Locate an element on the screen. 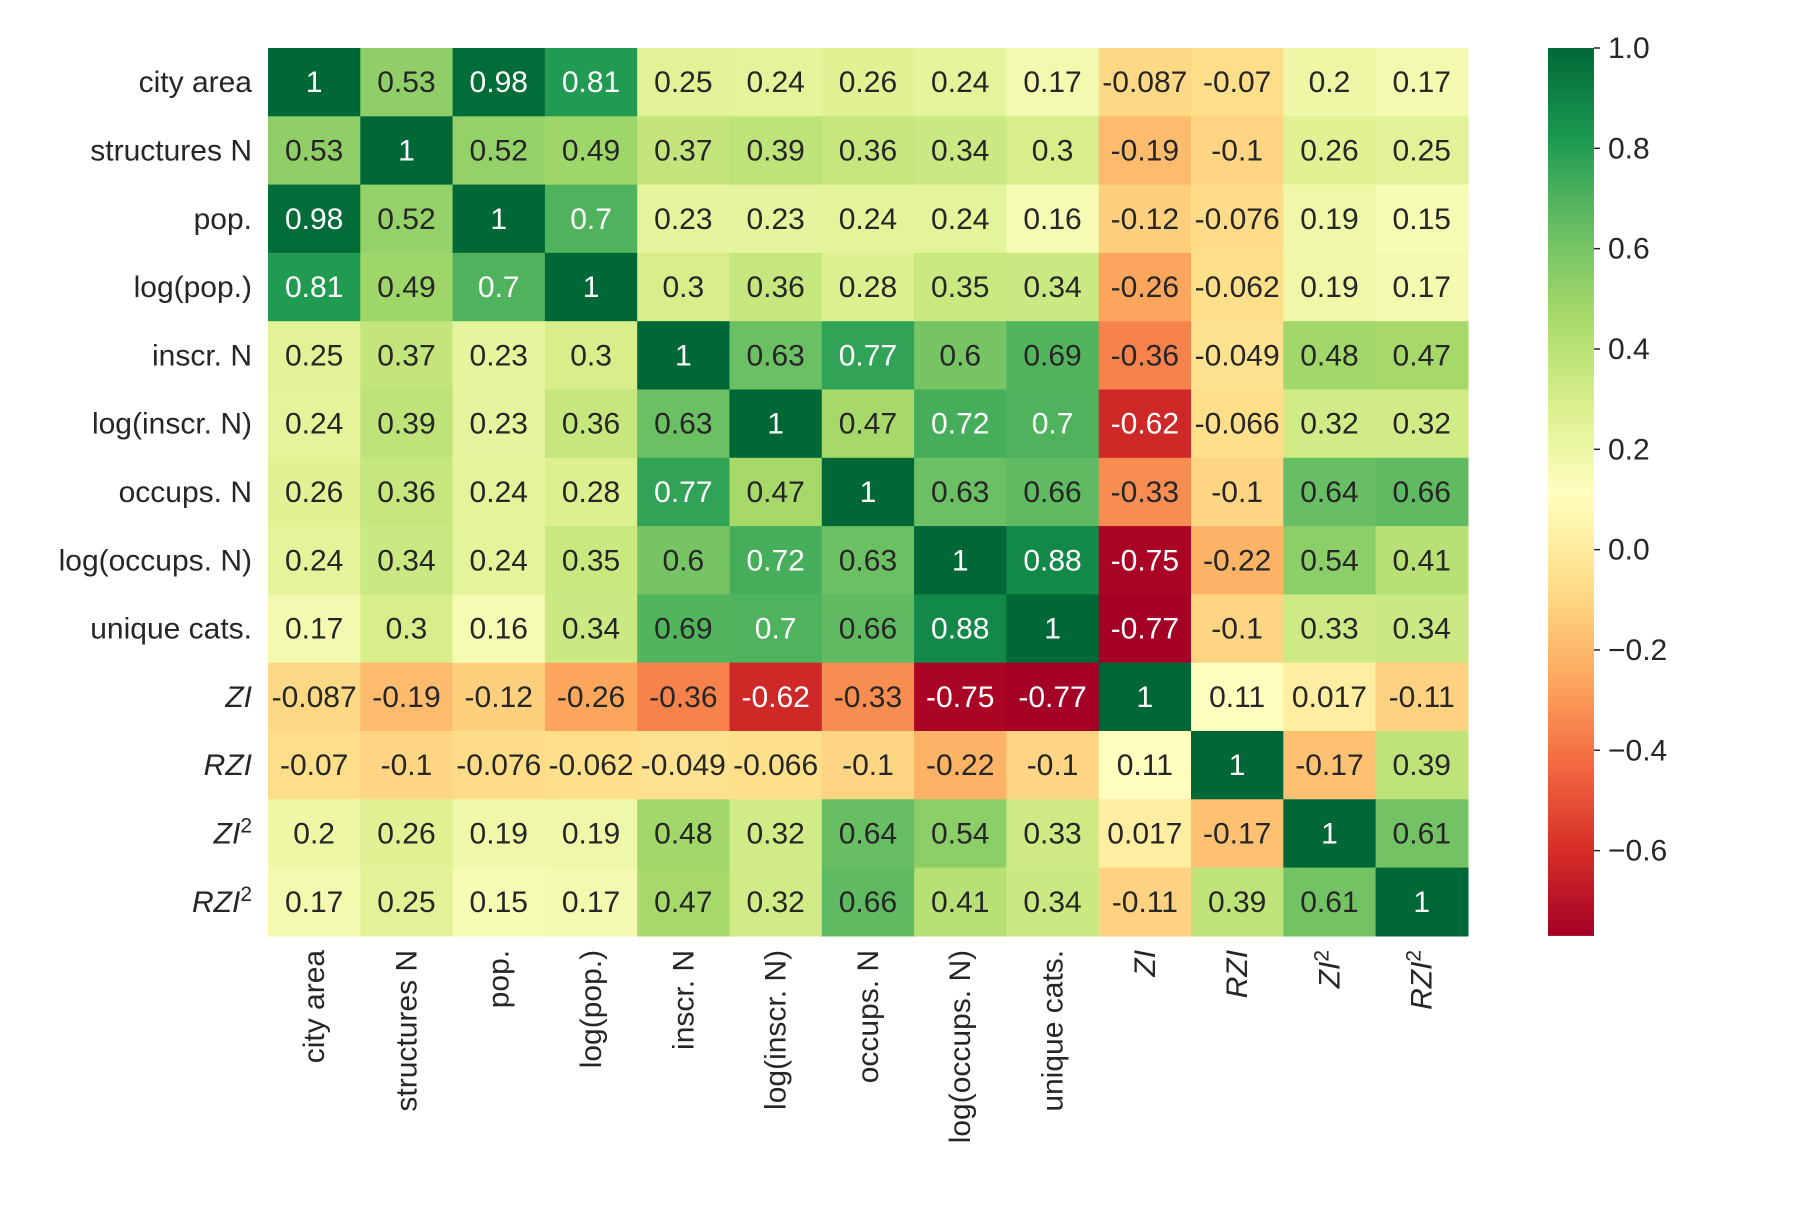 The width and height of the screenshot is (1800, 1205). x-tick-label: ZI2 is located at coordinates (1328, 969).